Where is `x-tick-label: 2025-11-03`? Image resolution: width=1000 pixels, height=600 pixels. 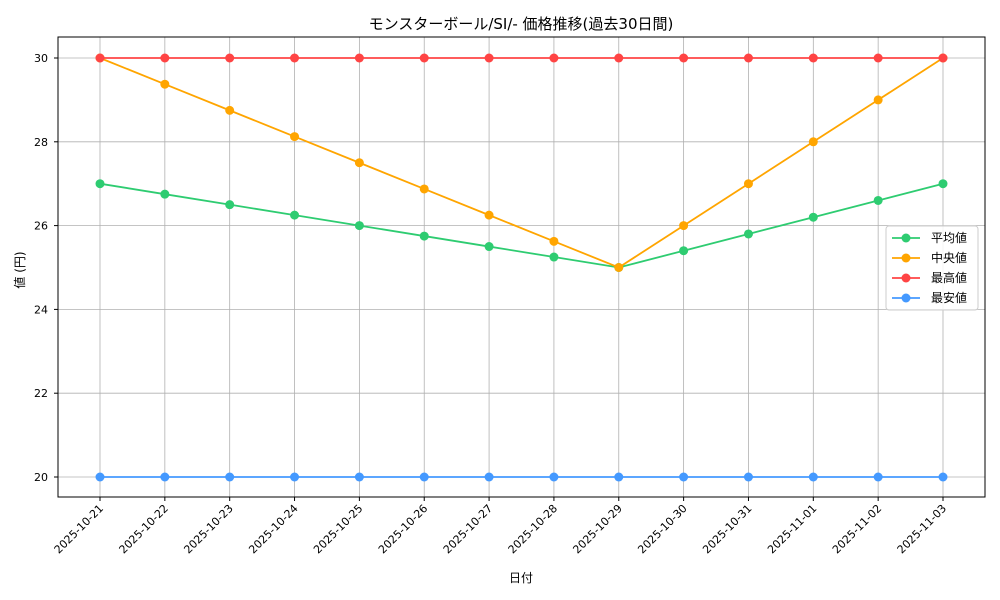 x-tick-label: 2025-11-03 is located at coordinates (922, 529).